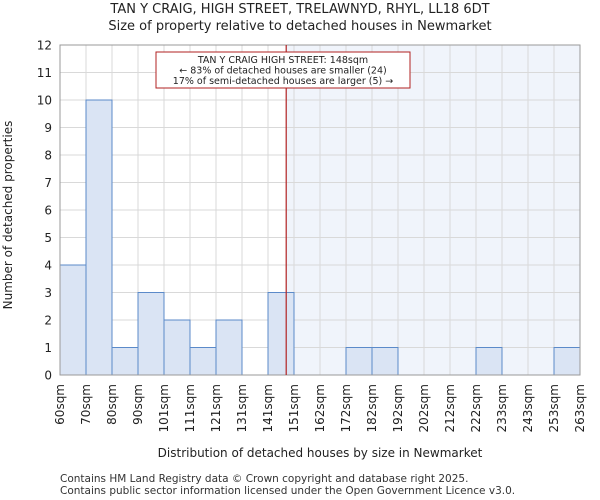  I want to click on x-tick-label: 90sqm, so click(138, 404).